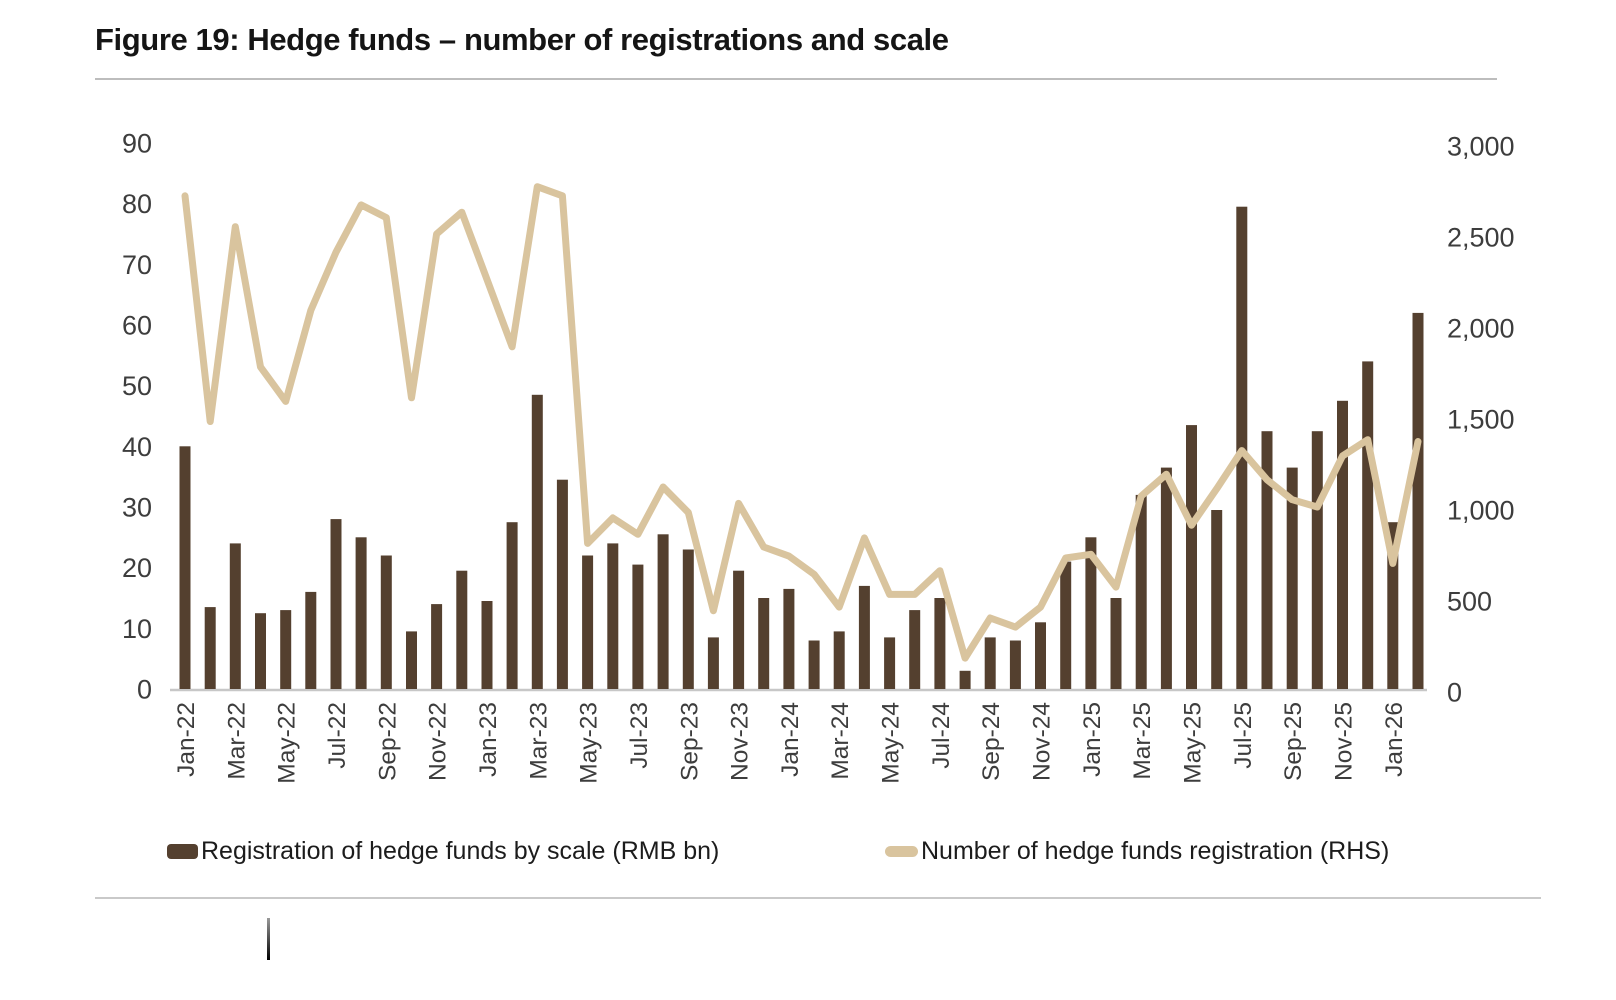  Describe the element at coordinates (901, 851) in the screenshot. I see `line-series-swatch` at that location.